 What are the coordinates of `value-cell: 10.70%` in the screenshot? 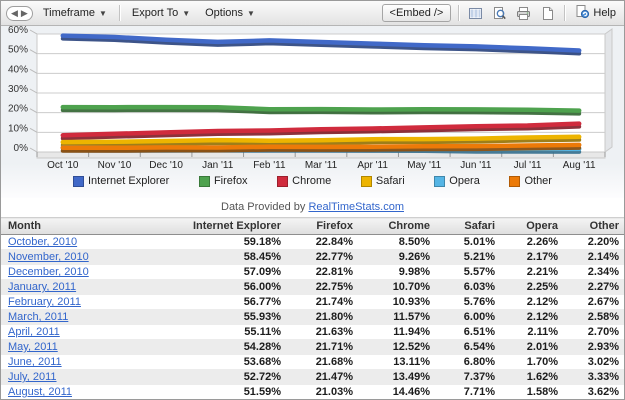 It's located at (398, 287).